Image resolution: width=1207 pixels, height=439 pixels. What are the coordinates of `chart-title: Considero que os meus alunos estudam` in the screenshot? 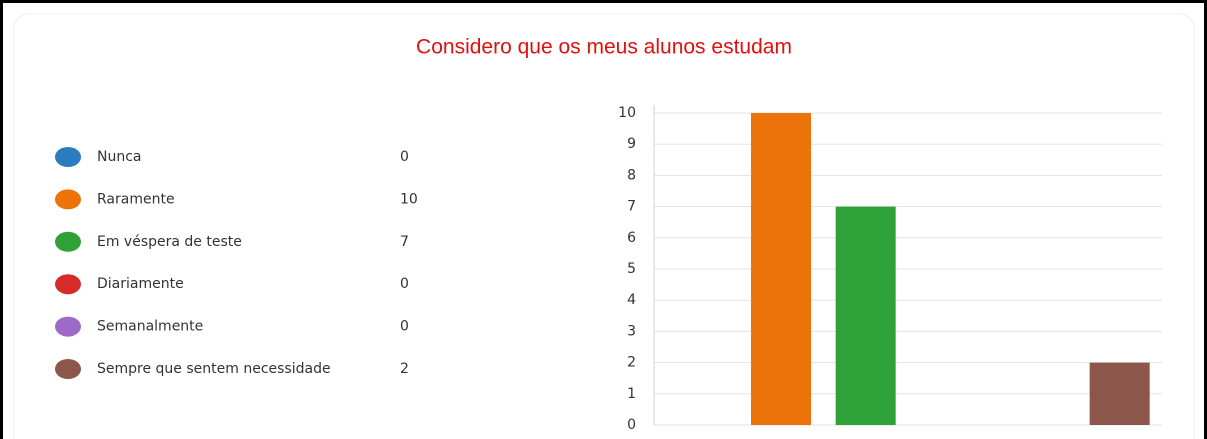 It's located at (604, 47).